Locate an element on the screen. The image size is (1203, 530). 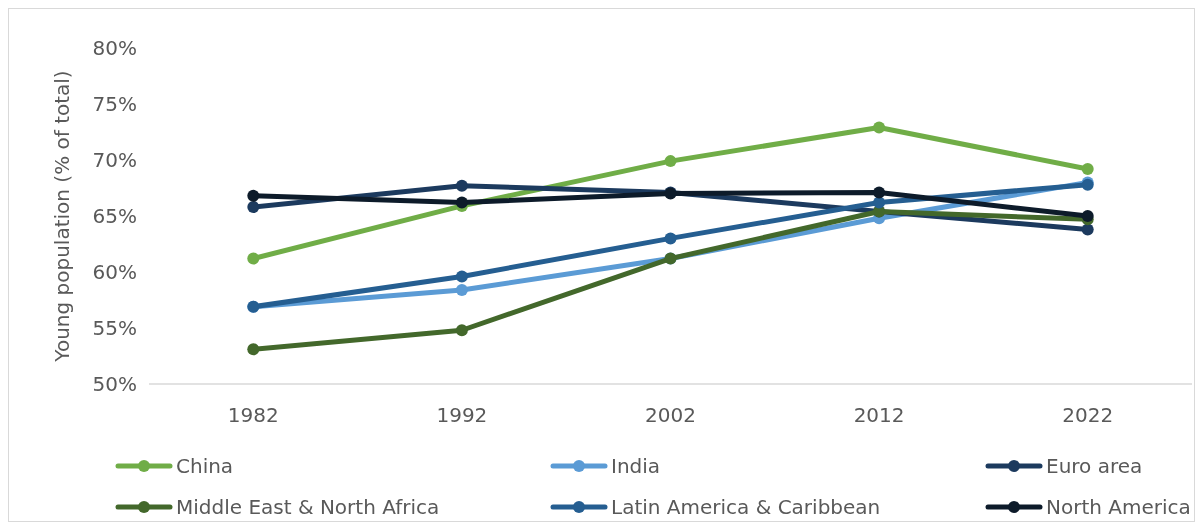
legend-label: North America is located at coordinates (1118, 507).